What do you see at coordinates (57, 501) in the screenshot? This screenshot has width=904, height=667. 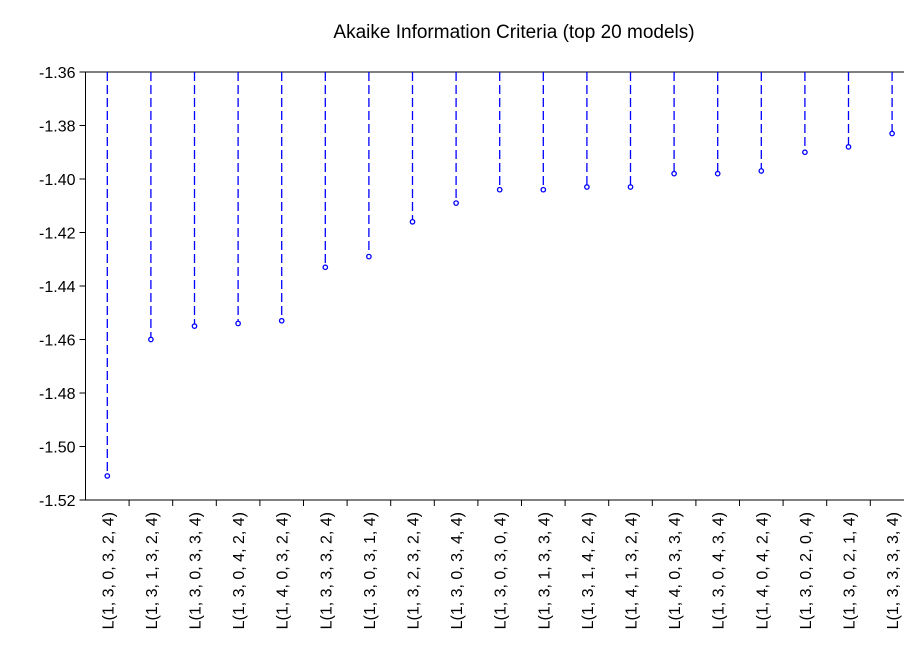 I see `y-tick-label: -1.52` at bounding box center [57, 501].